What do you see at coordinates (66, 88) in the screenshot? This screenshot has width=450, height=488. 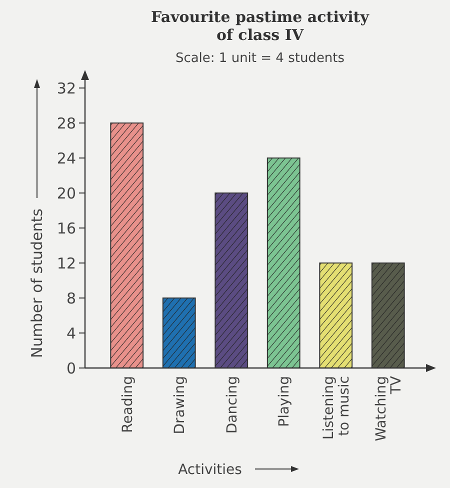 I see `y-tick-label: 32` at bounding box center [66, 88].